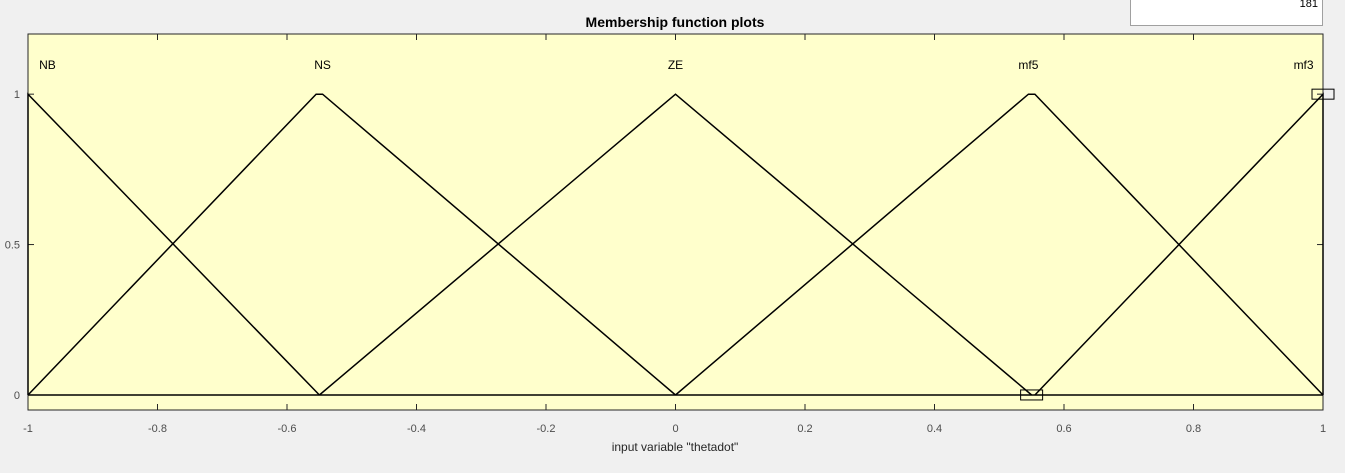 The width and height of the screenshot is (1345, 473). I want to click on x-tick-label: 0.2, so click(804, 429).